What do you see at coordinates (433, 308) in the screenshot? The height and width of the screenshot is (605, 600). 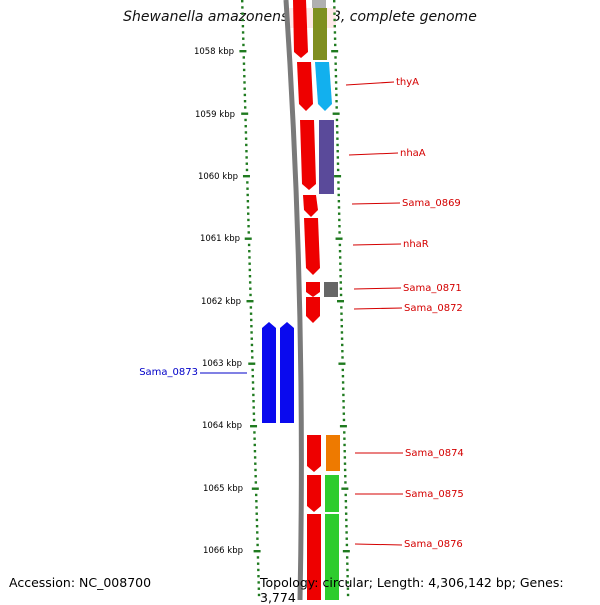 I see `gene-label-Sama_0872: Sama_0872` at bounding box center [433, 308].